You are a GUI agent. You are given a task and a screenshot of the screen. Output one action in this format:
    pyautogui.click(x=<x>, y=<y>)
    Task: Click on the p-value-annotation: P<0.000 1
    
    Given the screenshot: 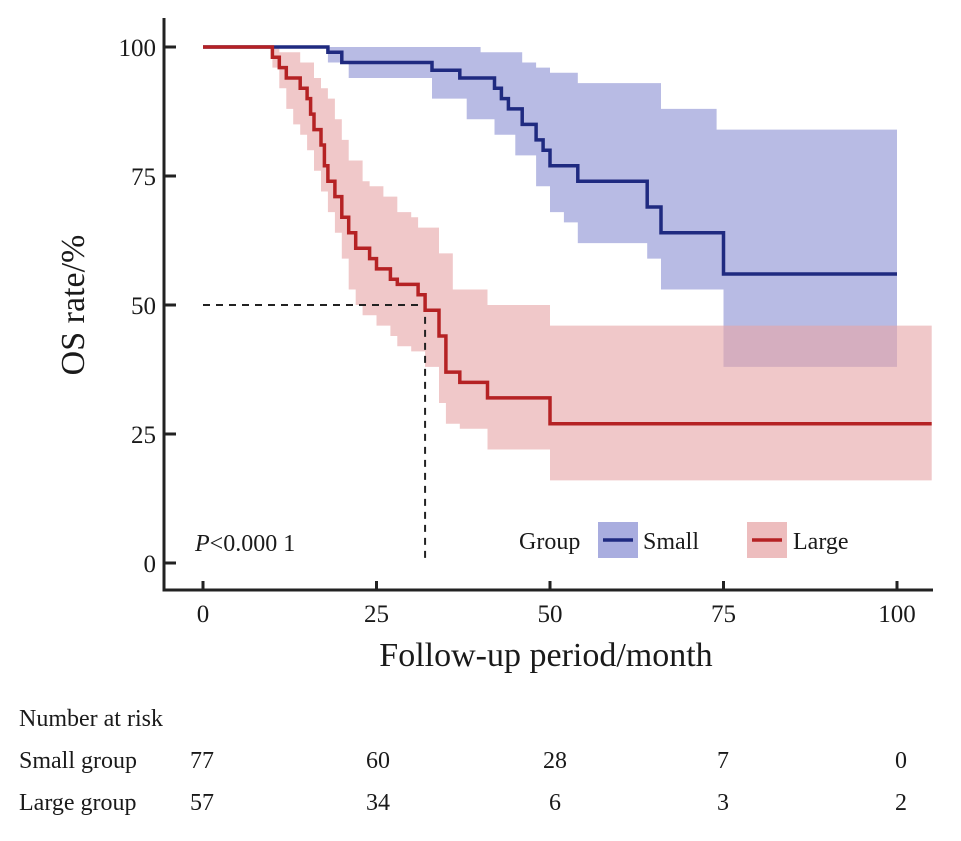 What is the action you would take?
    pyautogui.click(x=244, y=544)
    